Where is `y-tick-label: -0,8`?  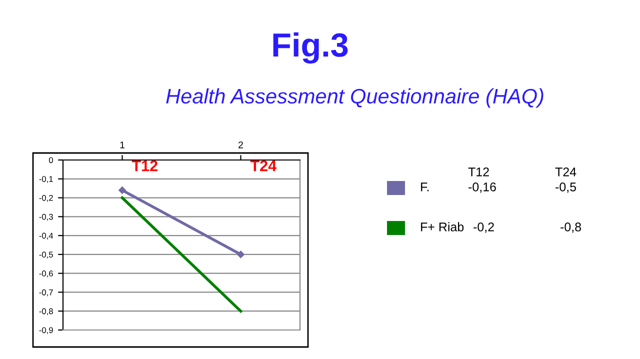 y-tick-label: -0,8 is located at coordinates (46, 312).